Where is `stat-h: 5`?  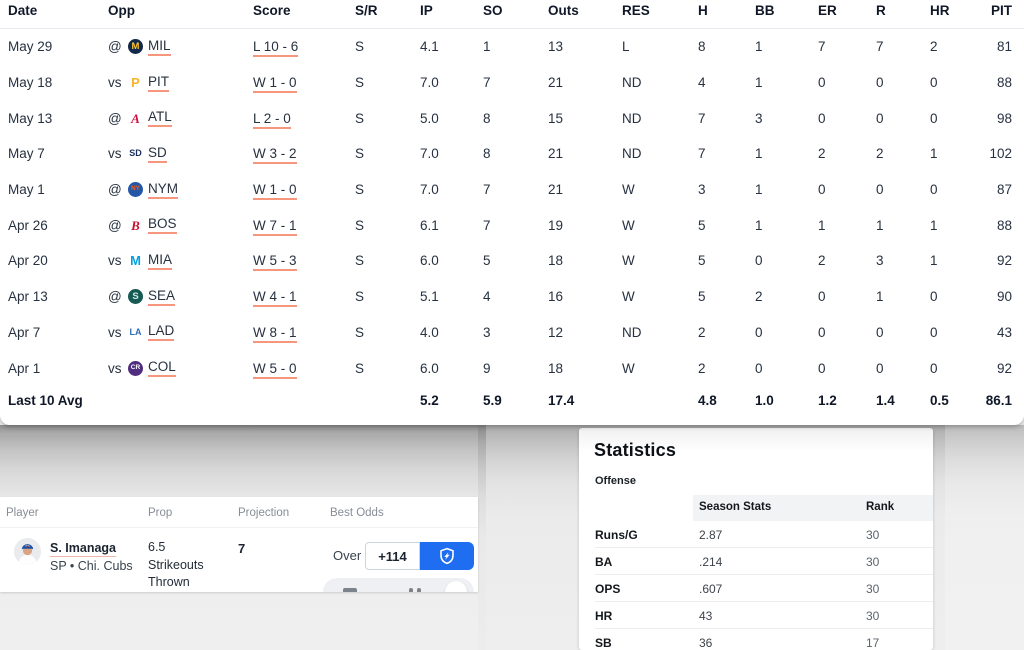 stat-h: 5 is located at coordinates (702, 225).